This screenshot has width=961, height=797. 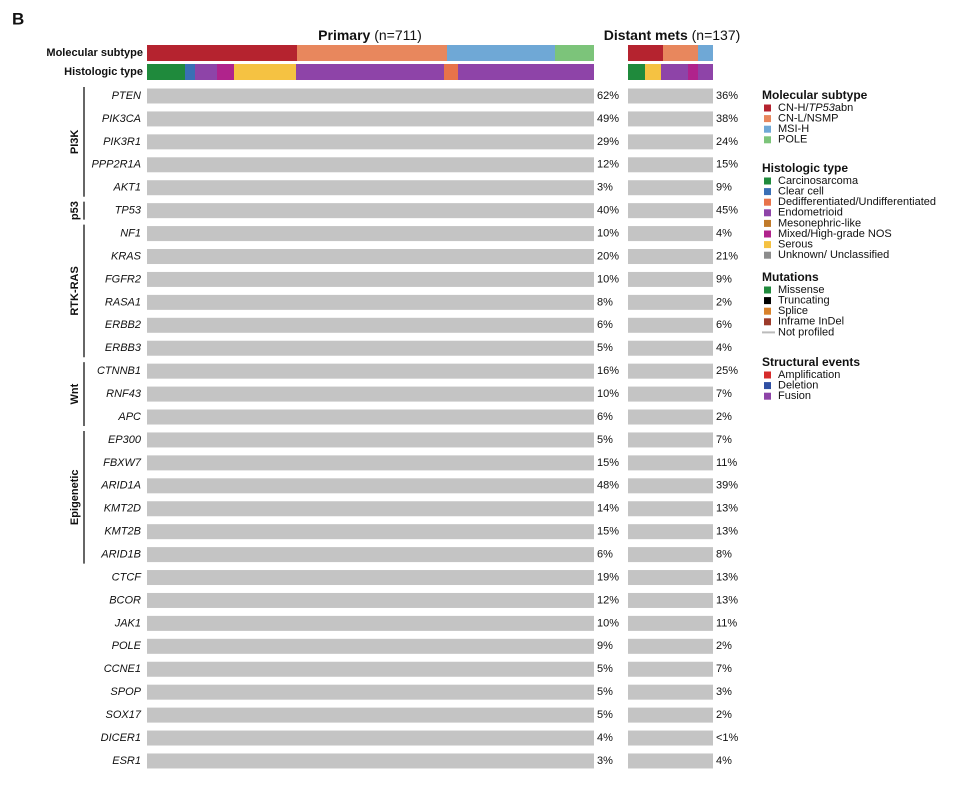 What do you see at coordinates (804, 301) in the screenshot?
I see `legend-label: Truncating` at bounding box center [804, 301].